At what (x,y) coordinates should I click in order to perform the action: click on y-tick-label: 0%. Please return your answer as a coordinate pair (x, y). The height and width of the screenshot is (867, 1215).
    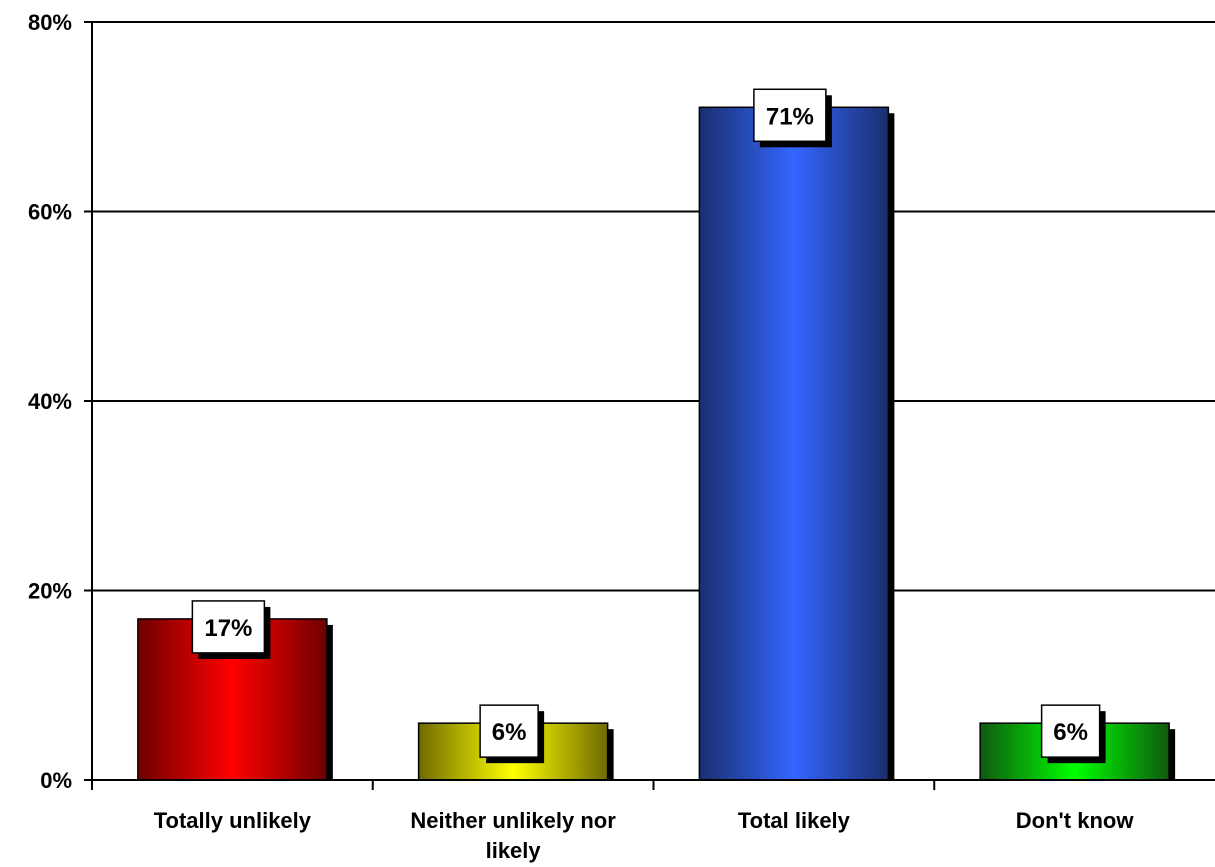
    Looking at the image, I should click on (56, 780).